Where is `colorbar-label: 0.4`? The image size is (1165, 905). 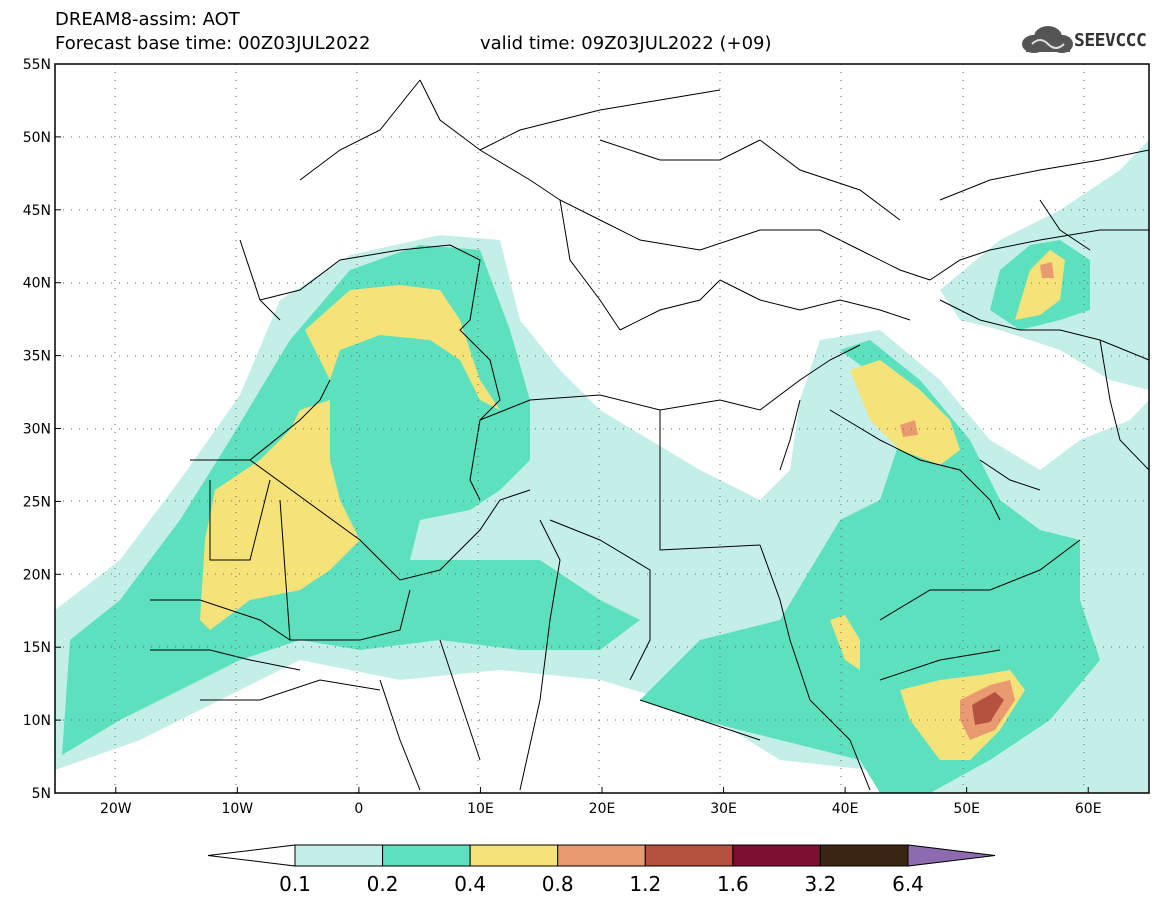
colorbar-label: 0.4 is located at coordinates (470, 884).